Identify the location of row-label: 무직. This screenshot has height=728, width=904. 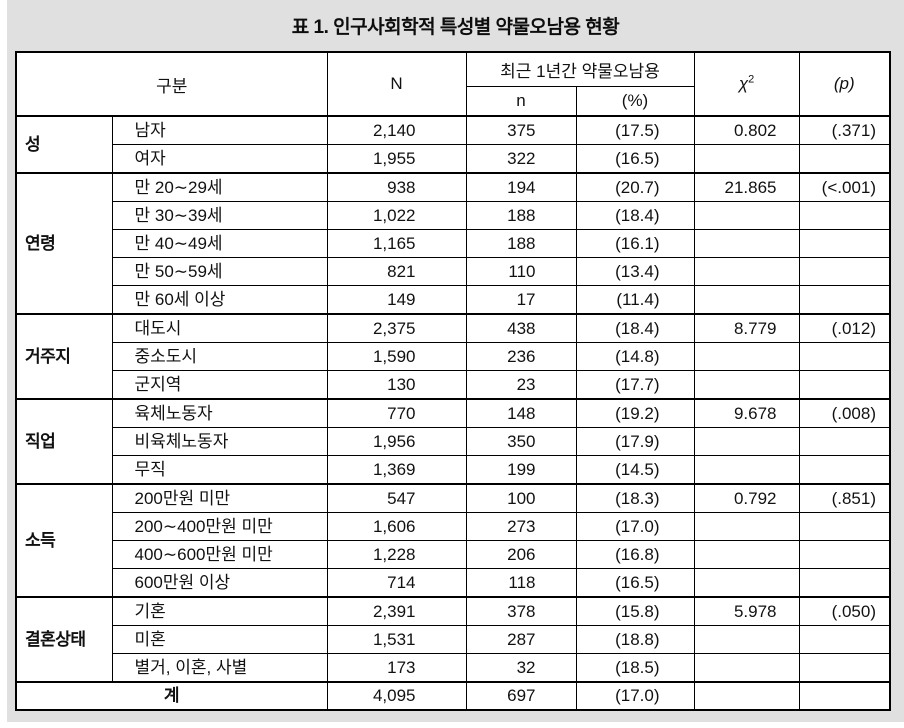
(219, 470).